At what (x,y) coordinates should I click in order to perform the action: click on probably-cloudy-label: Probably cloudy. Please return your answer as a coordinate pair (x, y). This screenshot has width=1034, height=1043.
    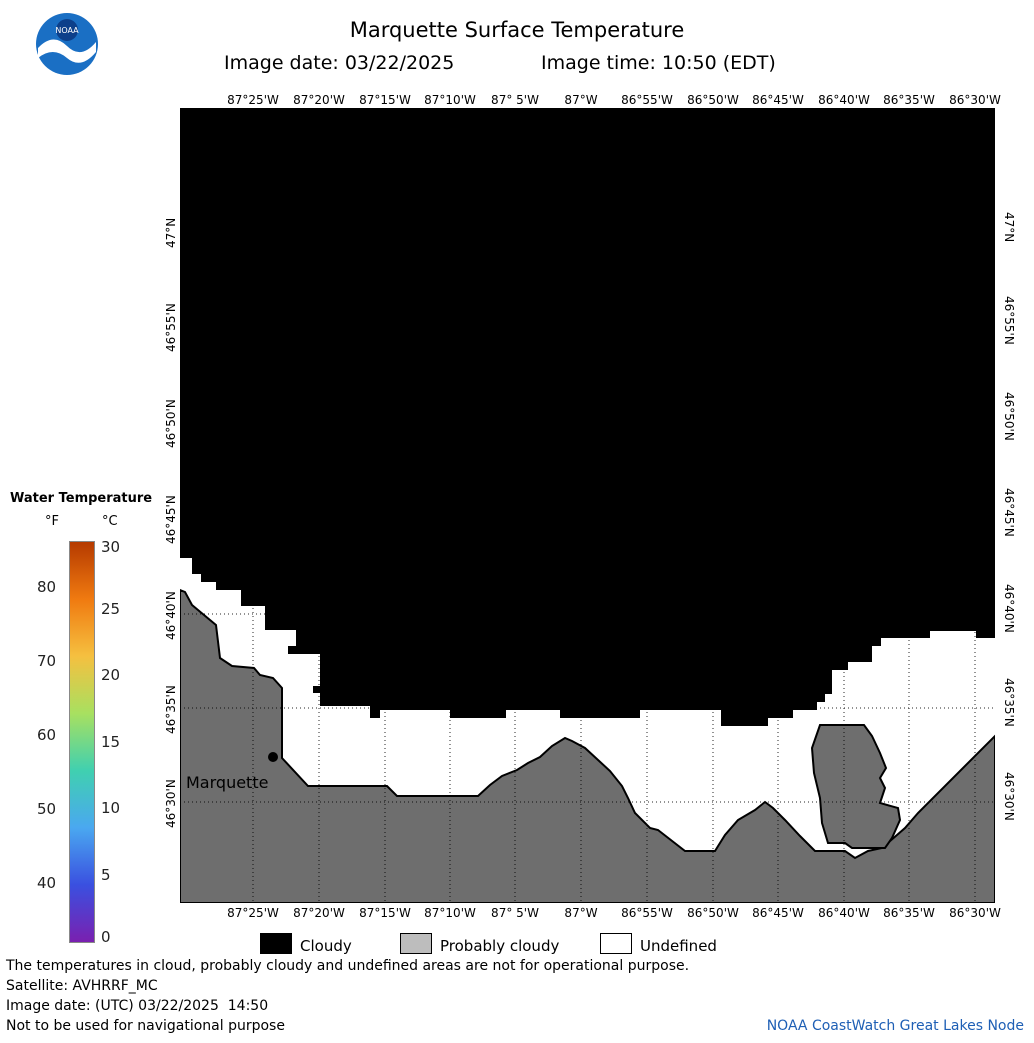
    Looking at the image, I should click on (500, 946).